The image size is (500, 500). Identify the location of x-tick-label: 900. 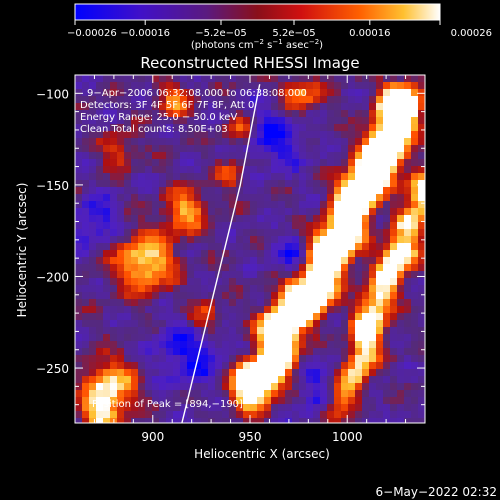
(152, 437).